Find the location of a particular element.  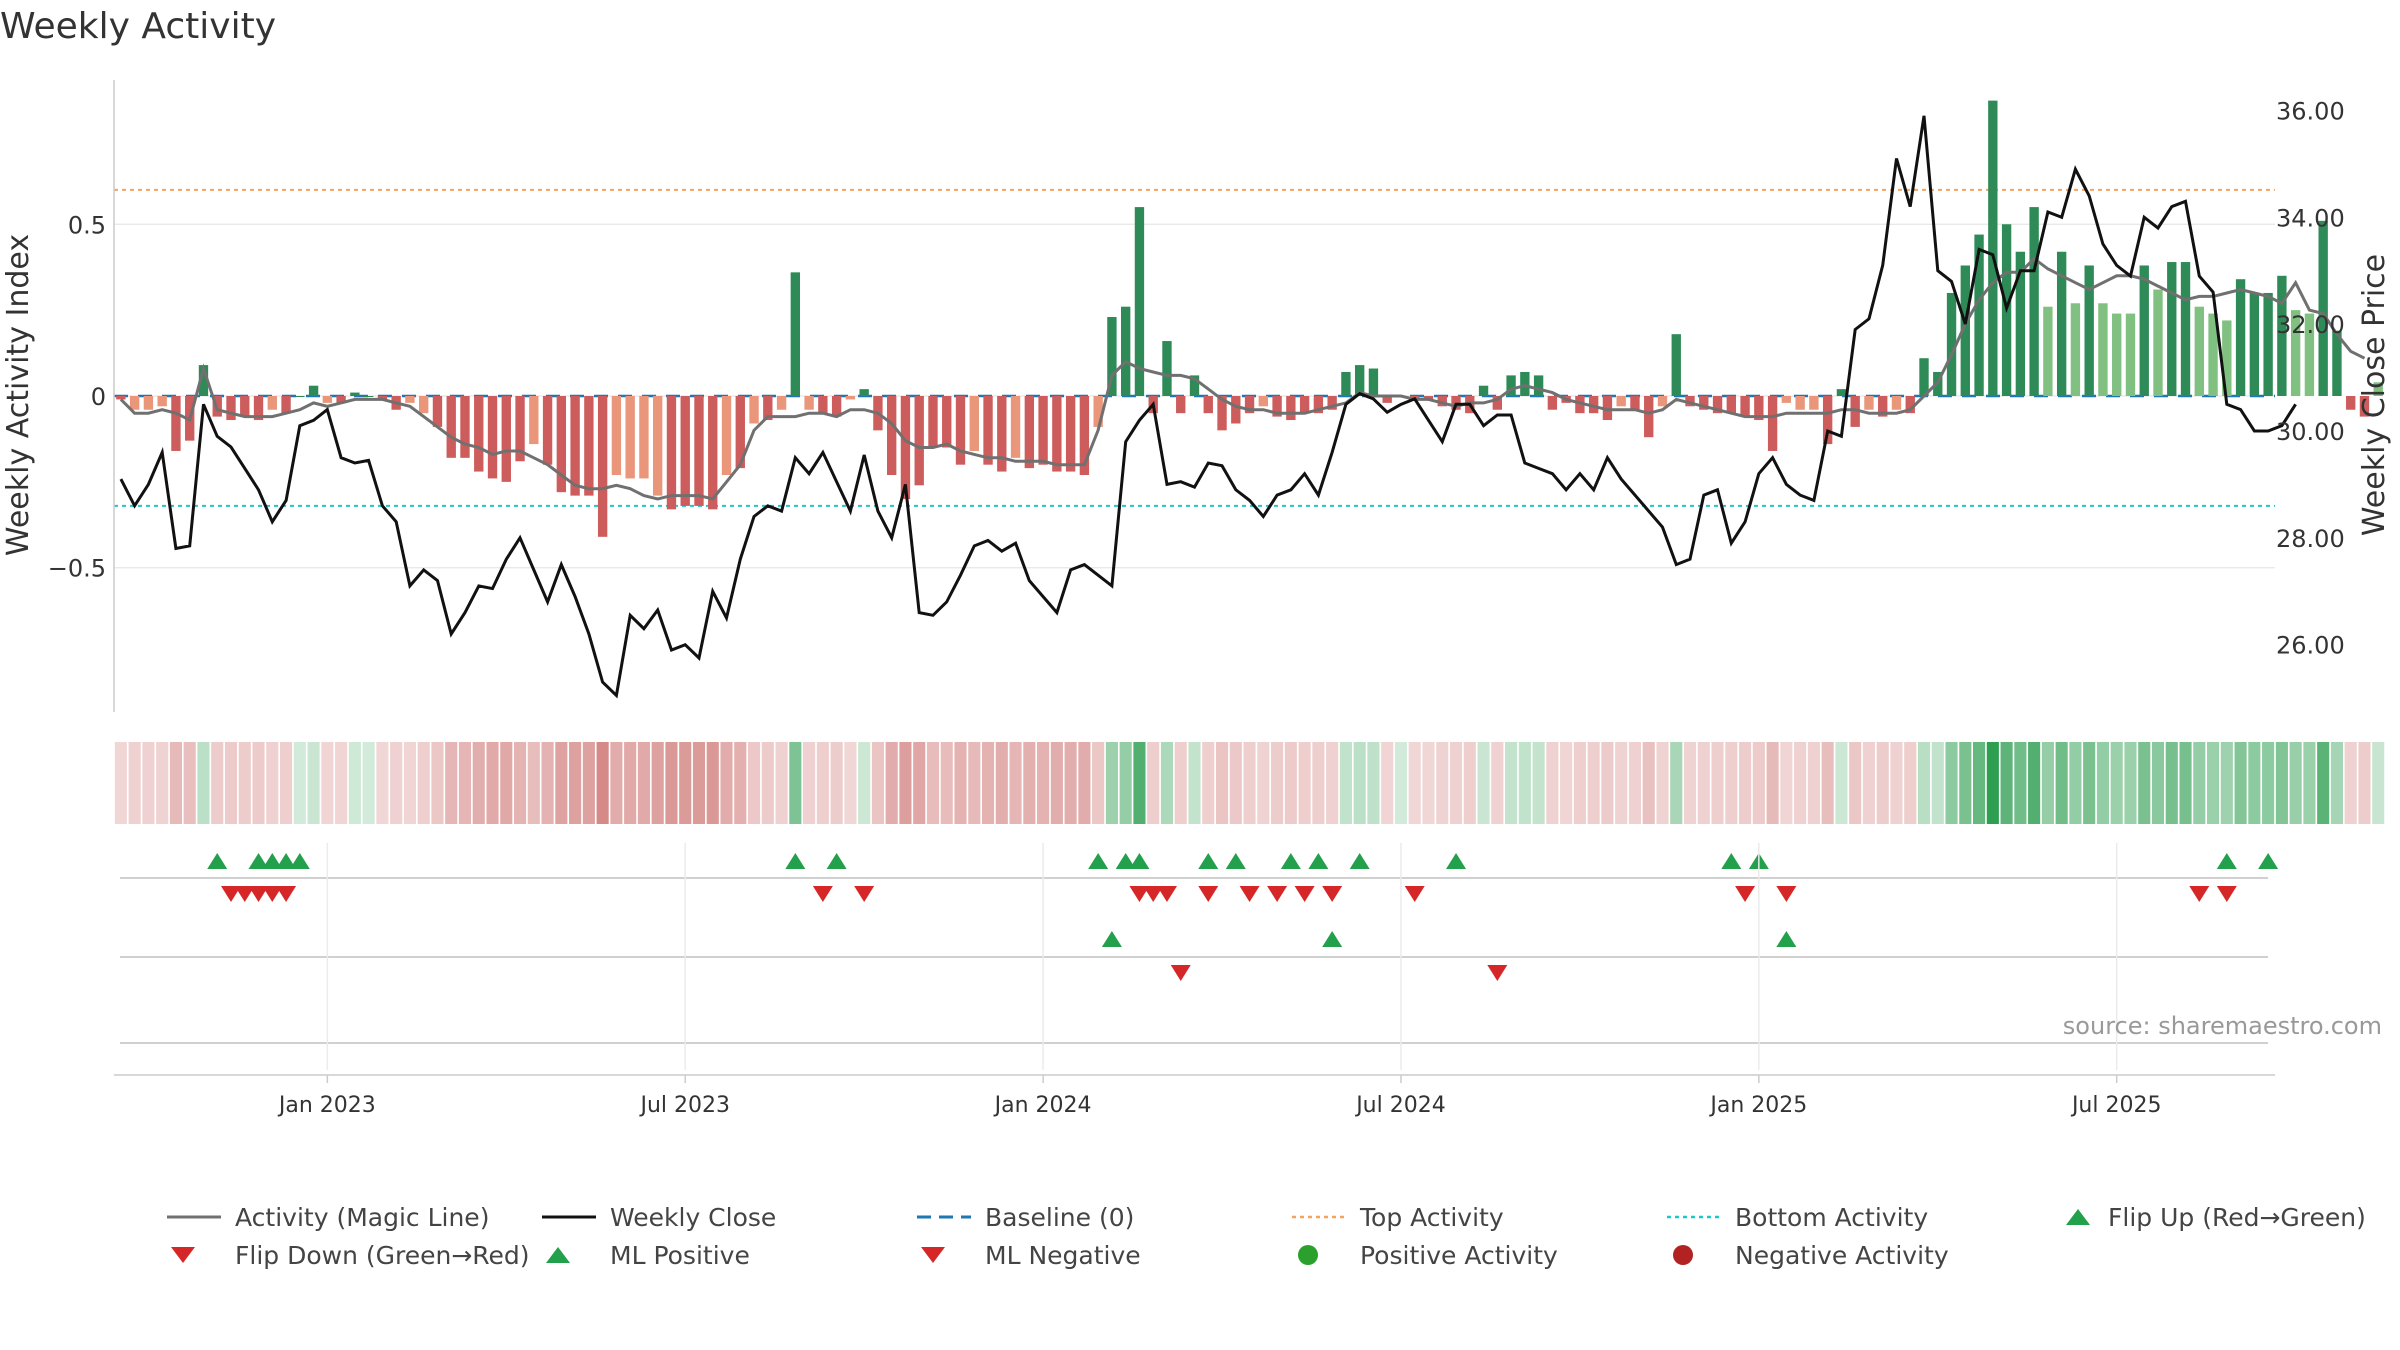

legend-item-negative-activity: Negative Activity is located at coordinates (1862, 1255).